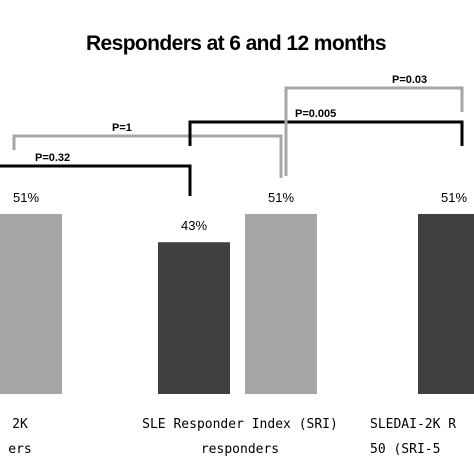 This screenshot has width=474, height=474. What do you see at coordinates (454, 197) in the screenshot?
I see `value-label-c-6m: 51%` at bounding box center [454, 197].